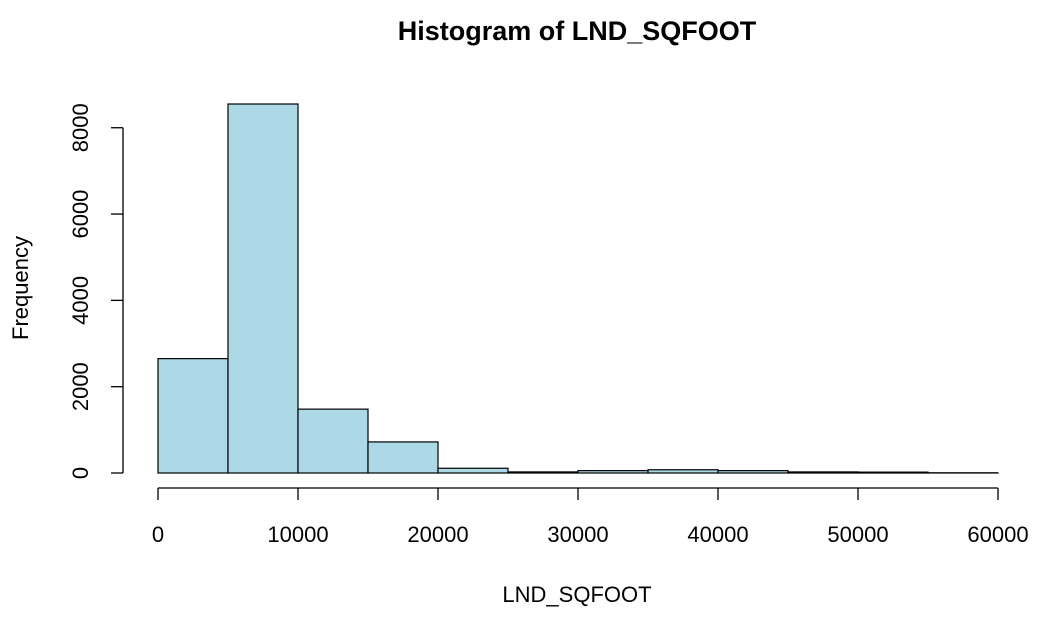 This screenshot has width=1042, height=634. I want to click on x-axis-label: LND_SQFOOT, so click(576, 594).